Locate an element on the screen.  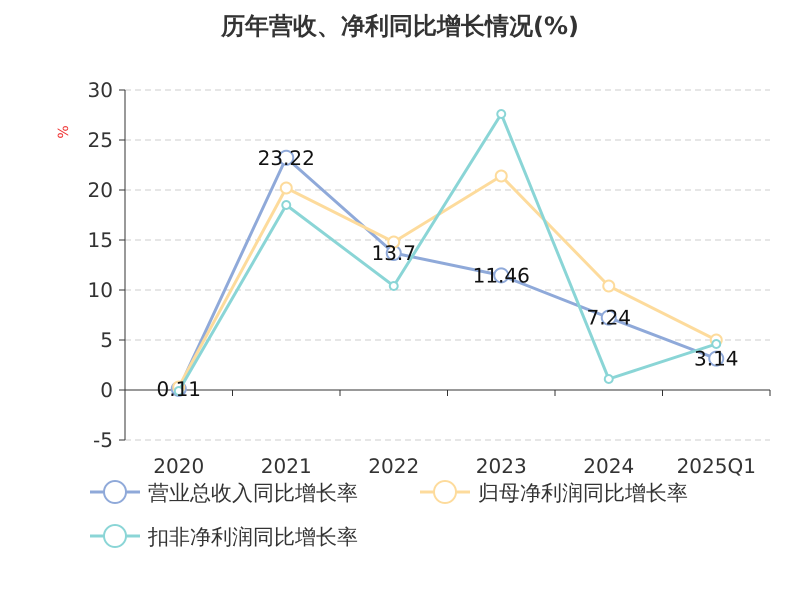
data-label: 7.24 is located at coordinates (609, 318).